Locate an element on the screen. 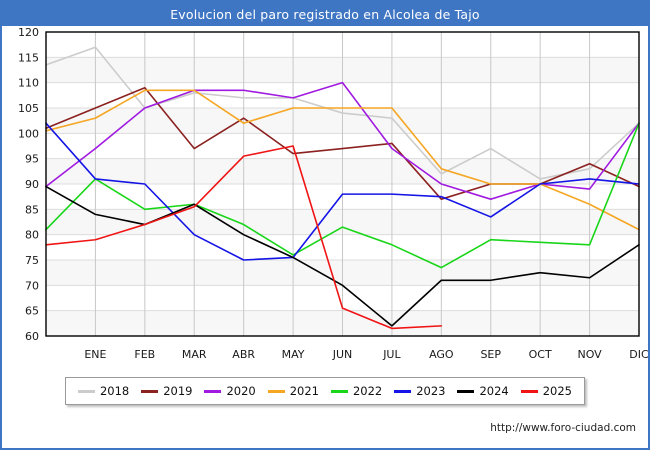  chart-legend: 2018 2019 2020 2021 2022 2023 2024 2025 is located at coordinates (325, 395).